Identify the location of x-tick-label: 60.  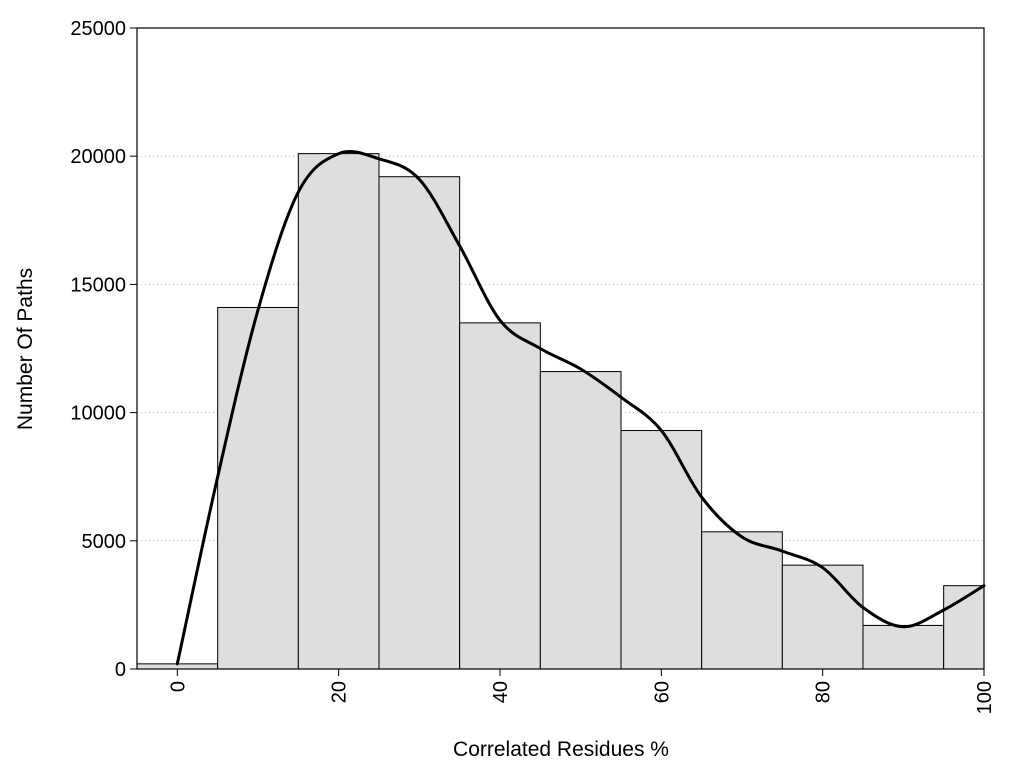
(662, 692).